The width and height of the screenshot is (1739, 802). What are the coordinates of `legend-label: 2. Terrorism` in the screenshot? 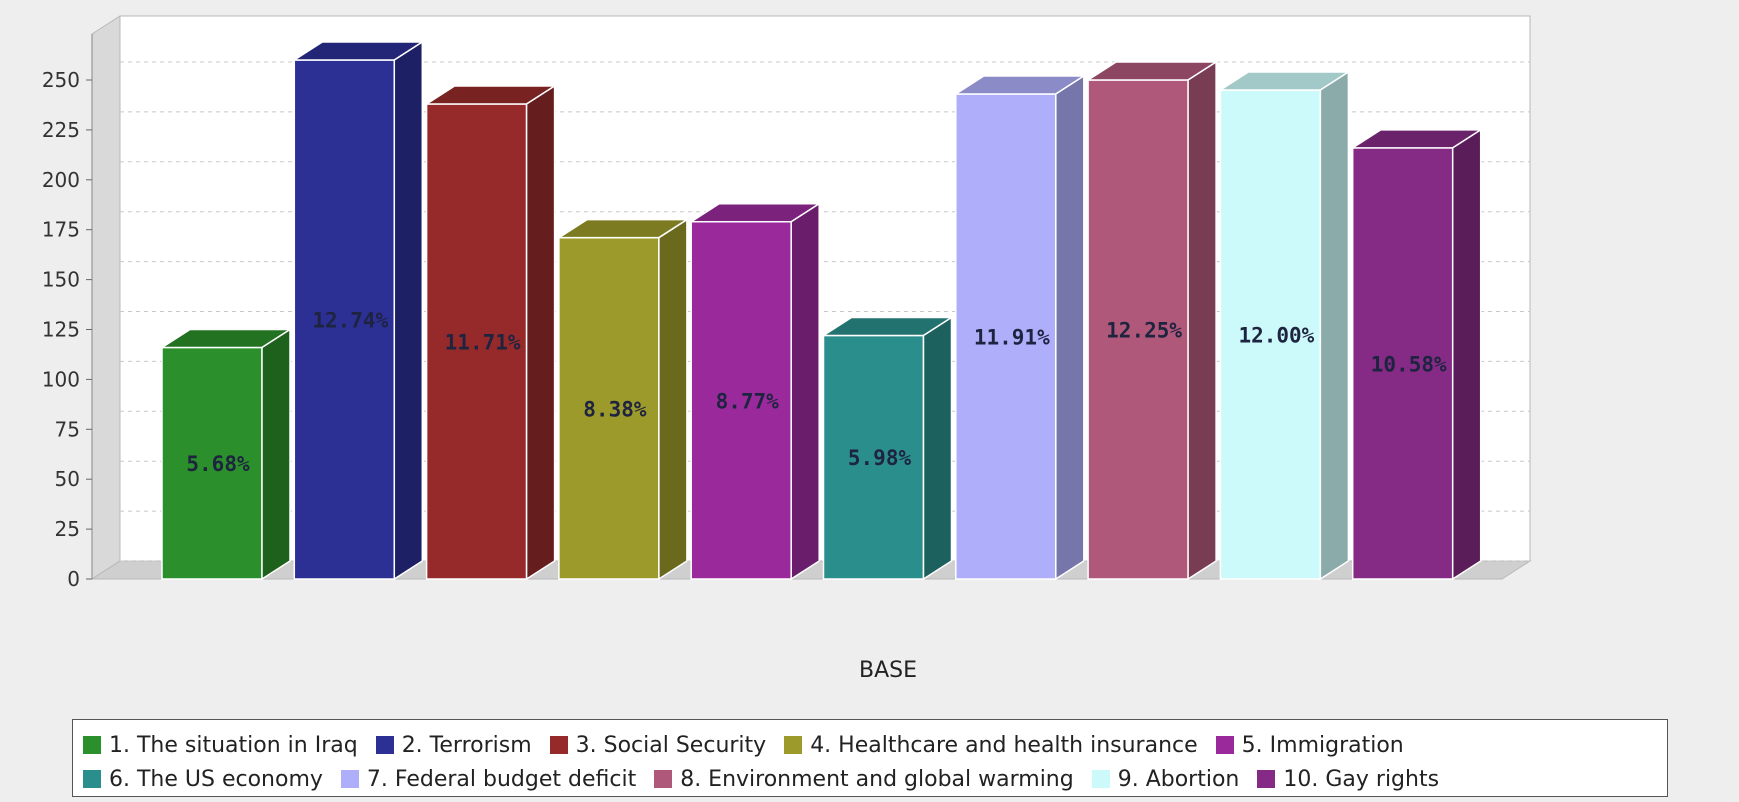 It's located at (466, 745).